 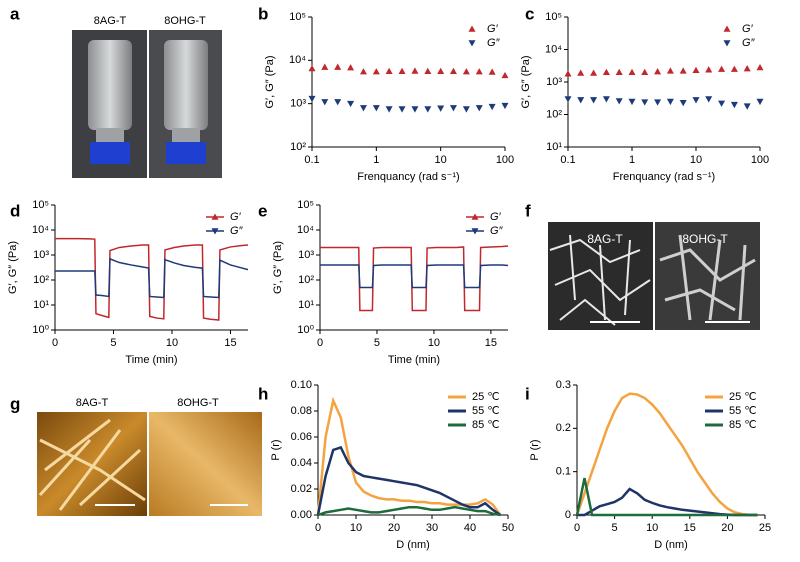 What do you see at coordinates (527, 393) in the screenshot?
I see `panel-label: i` at bounding box center [527, 393].